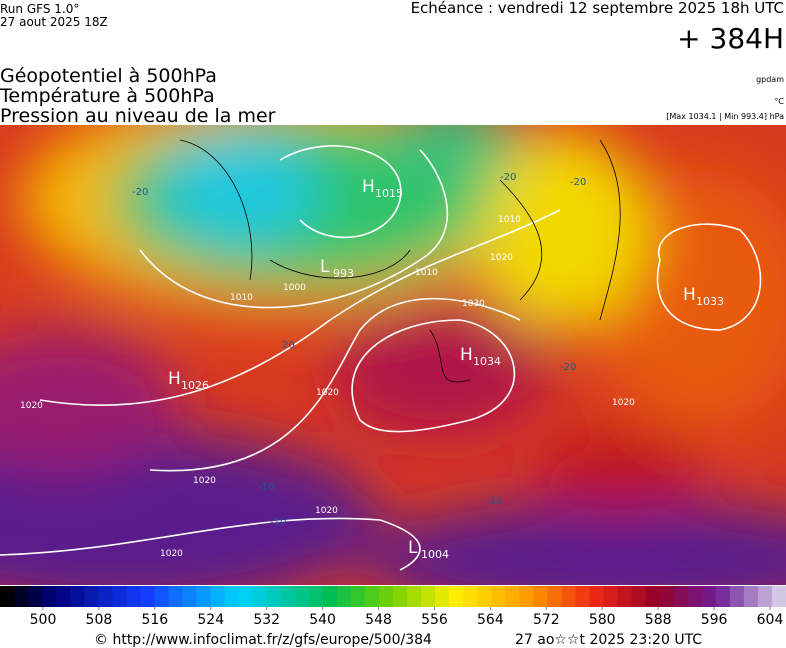  What do you see at coordinates (325, 267) in the screenshot?
I see `center-letter: L` at bounding box center [325, 267].